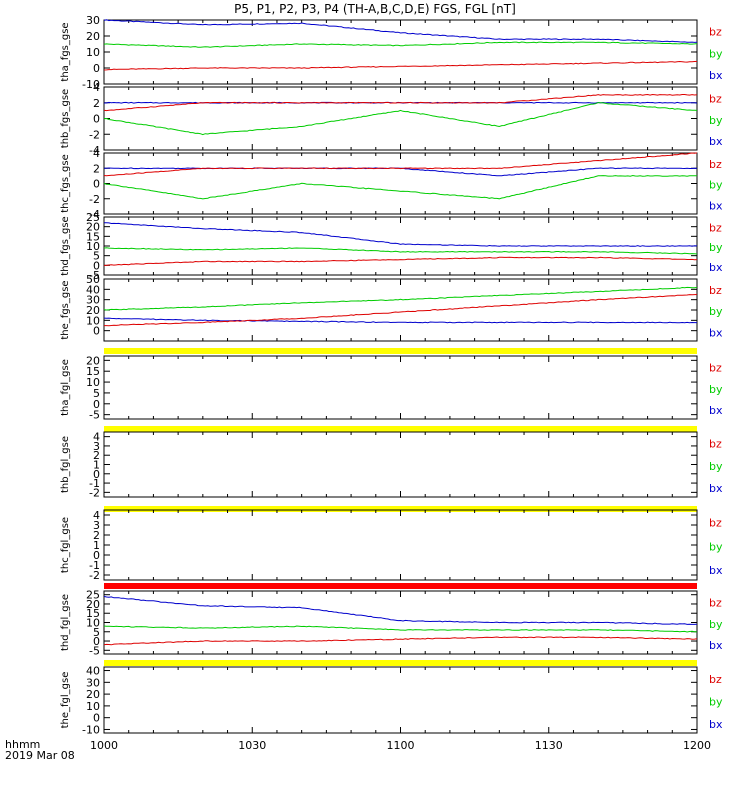 The height and width of the screenshot is (800, 750). What do you see at coordinates (23, 744) in the screenshot?
I see `x-axis-label: hhmm` at bounding box center [23, 744].